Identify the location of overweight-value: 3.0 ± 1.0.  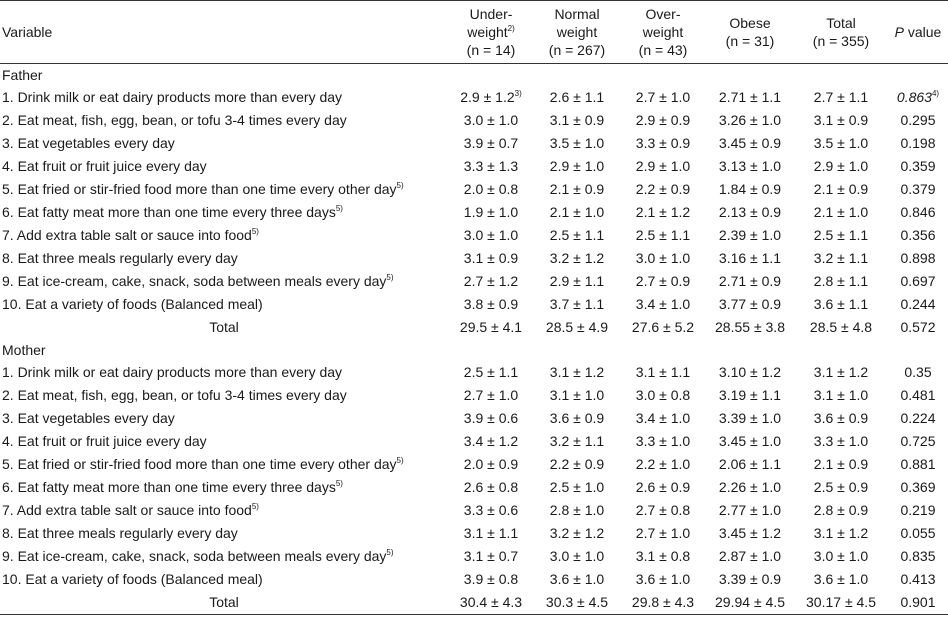
(663, 258).